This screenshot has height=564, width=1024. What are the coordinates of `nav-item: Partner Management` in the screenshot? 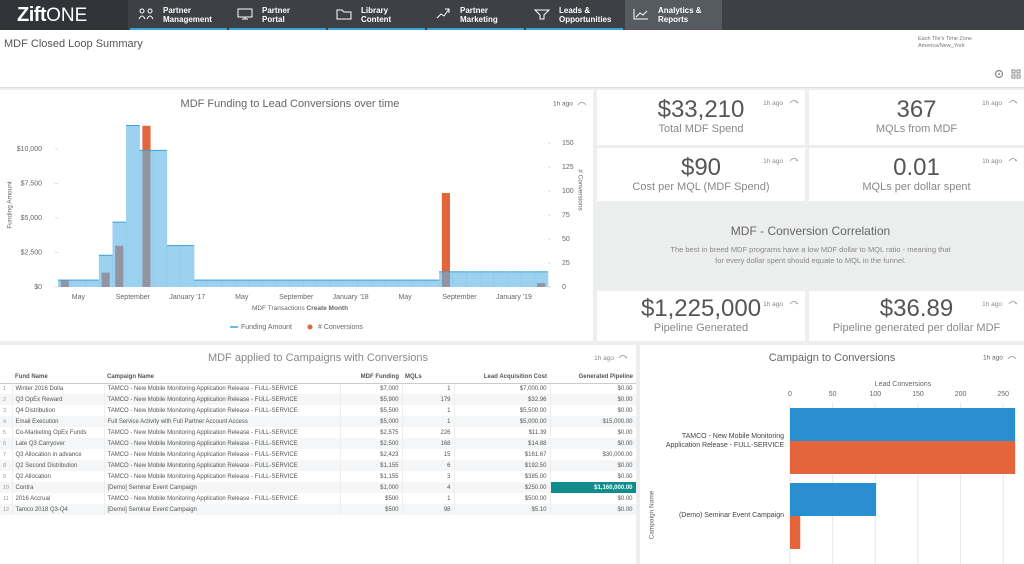 It's located at (178, 15).